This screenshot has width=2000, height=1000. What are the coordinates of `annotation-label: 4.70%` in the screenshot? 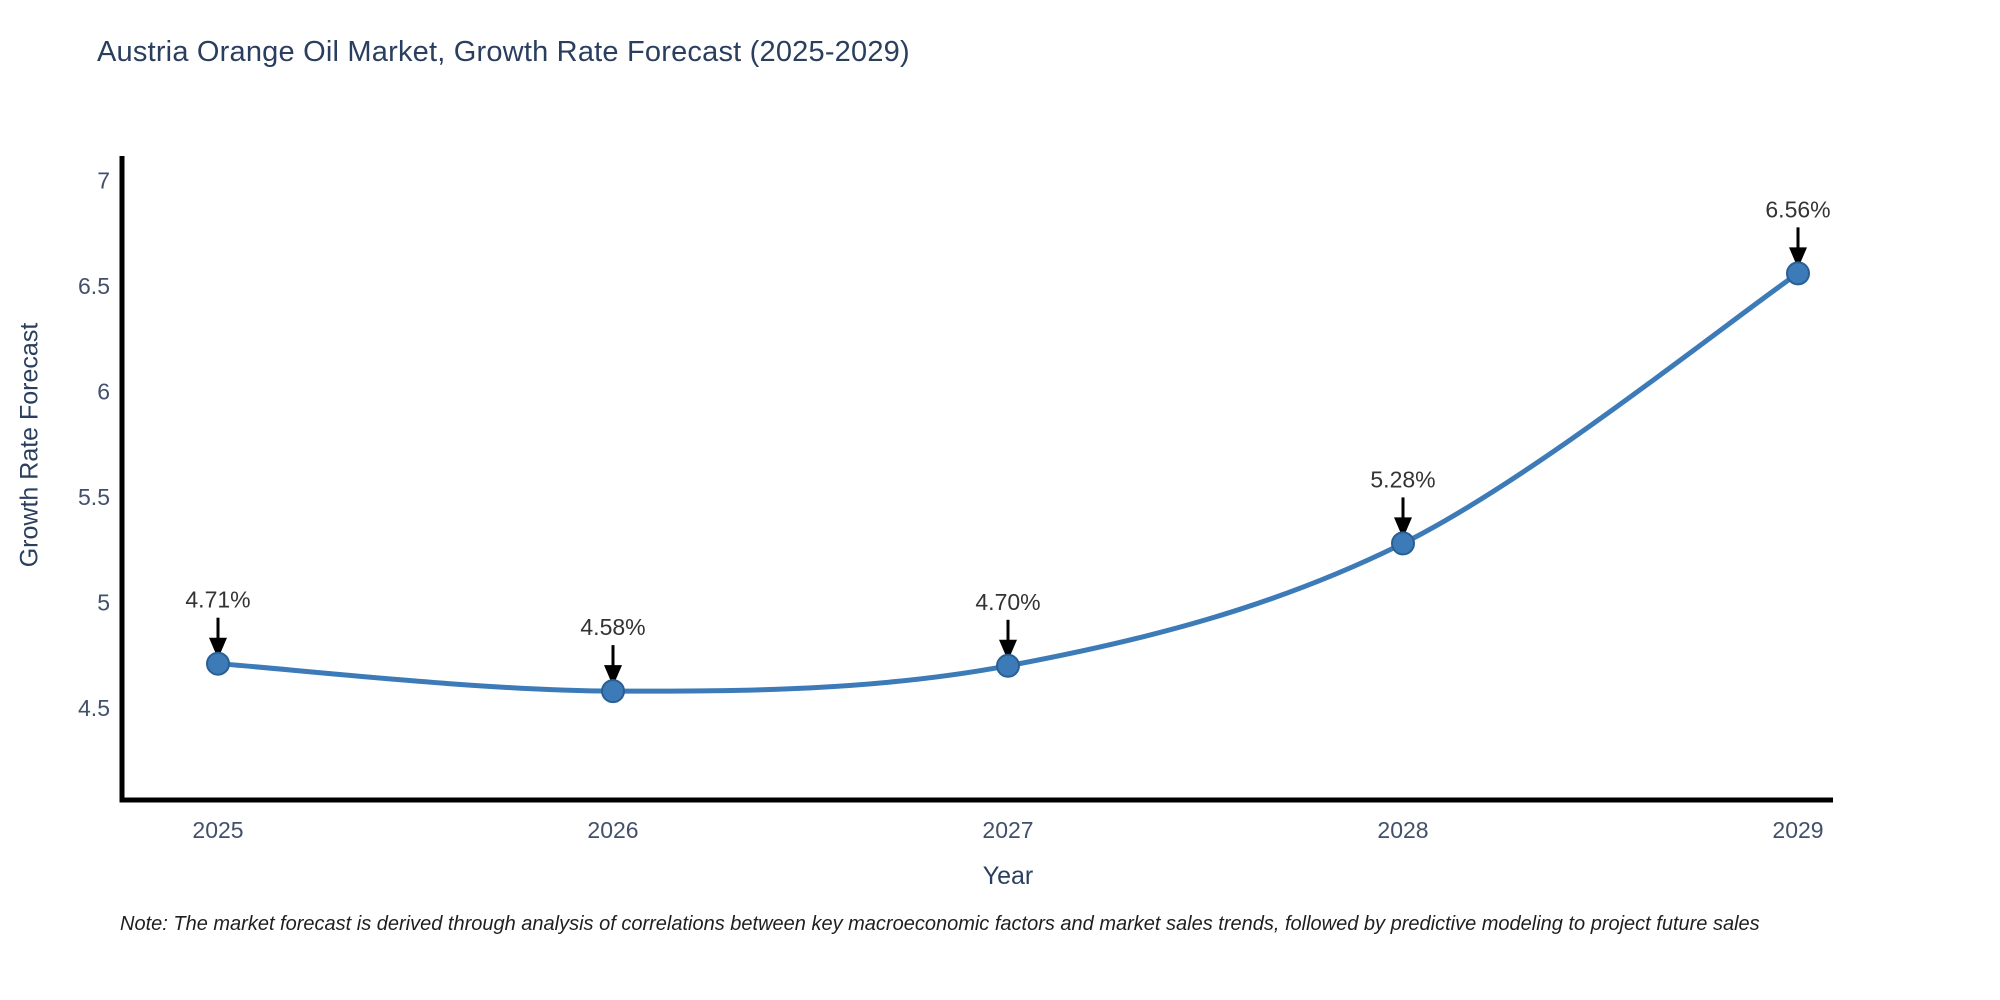 It's located at (1007, 602).